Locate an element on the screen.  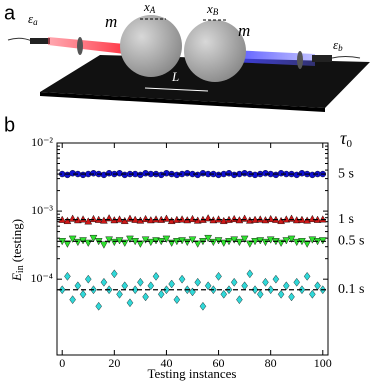
legend-title: τ0 is located at coordinates (346, 138).